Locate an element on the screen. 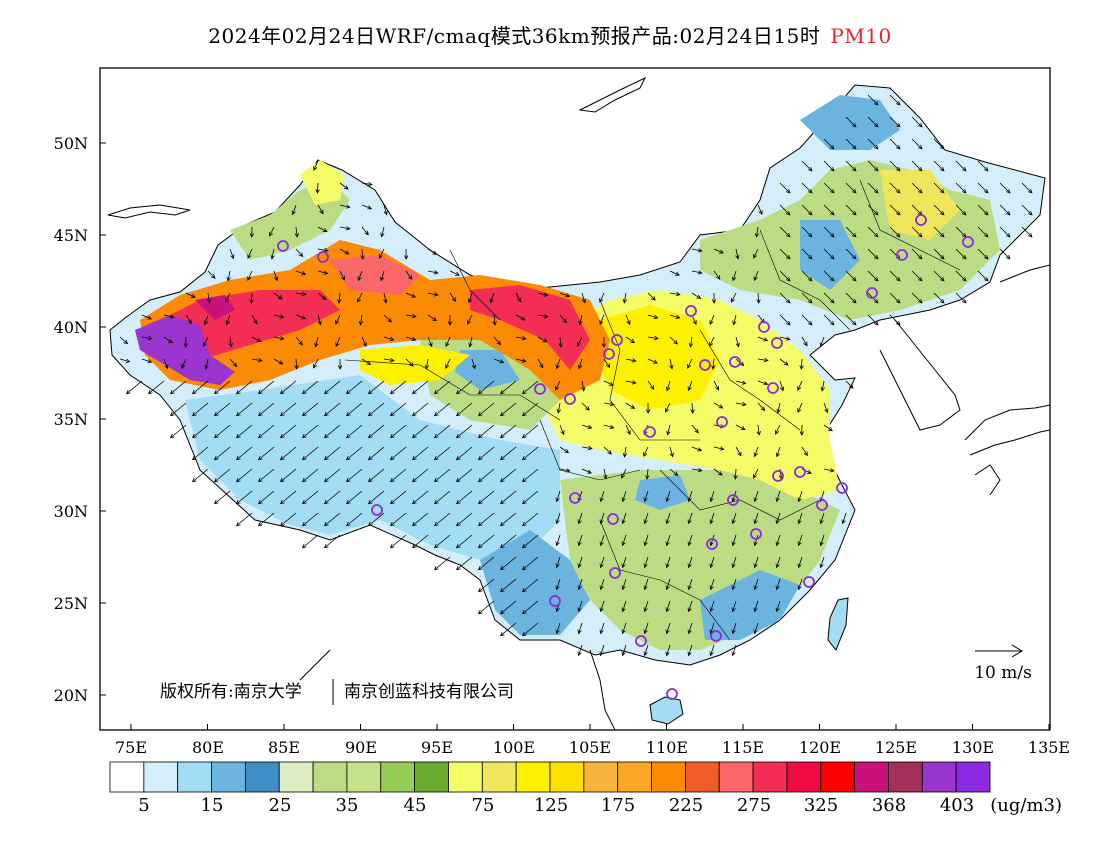 The width and height of the screenshot is (1100, 850). korea-coast is located at coordinates (920, 375).